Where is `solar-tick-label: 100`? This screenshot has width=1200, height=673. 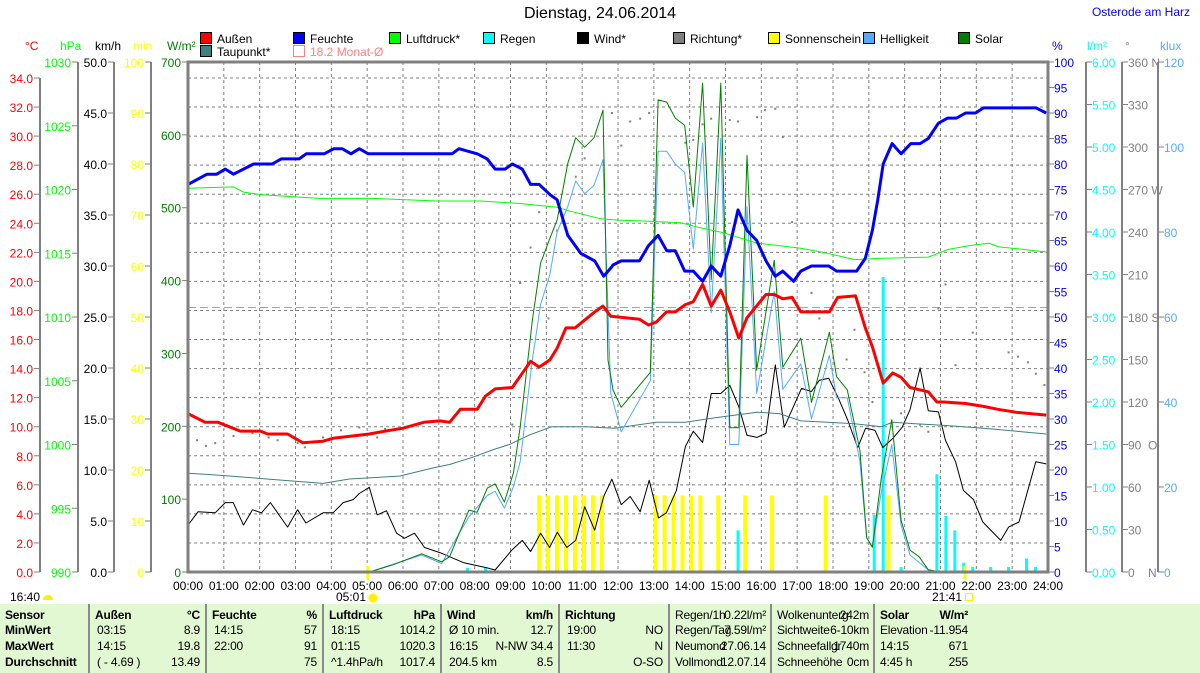
solar-tick-label: 100 is located at coordinates (171, 500).